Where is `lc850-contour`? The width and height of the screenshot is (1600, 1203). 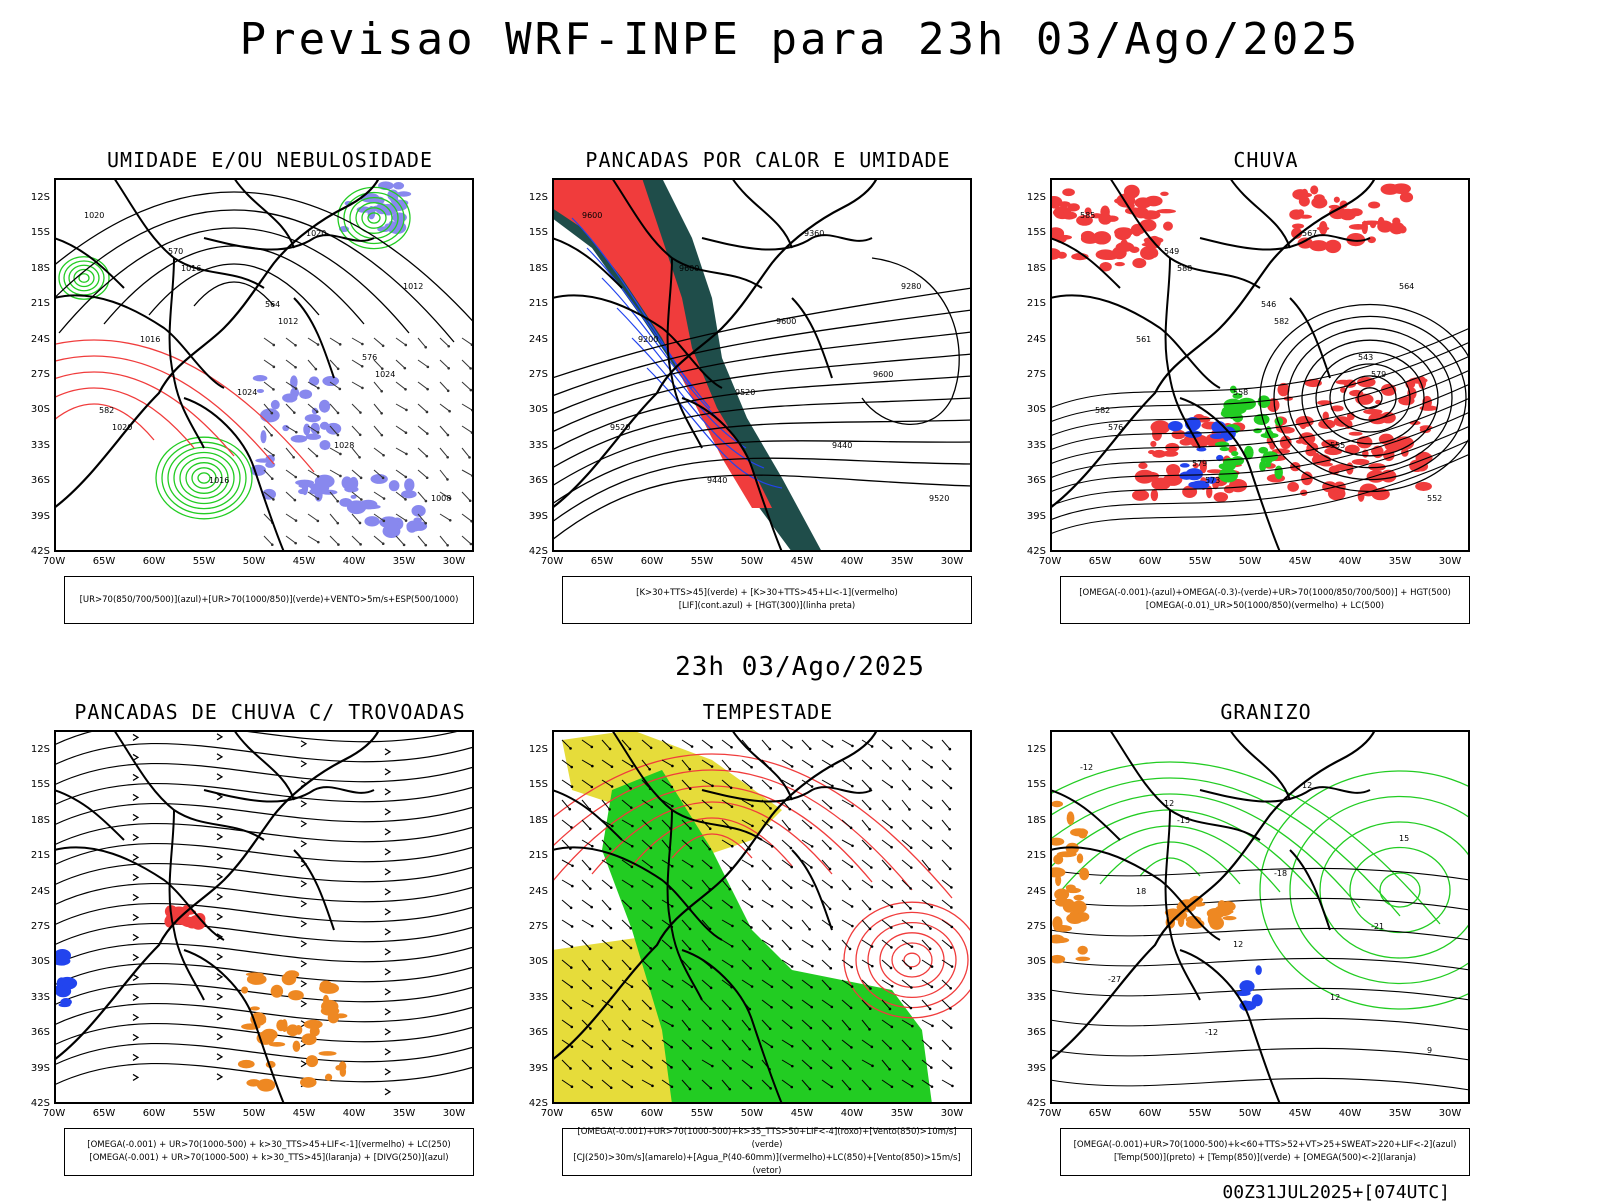 lc850-contour is located at coordinates (752, 826).